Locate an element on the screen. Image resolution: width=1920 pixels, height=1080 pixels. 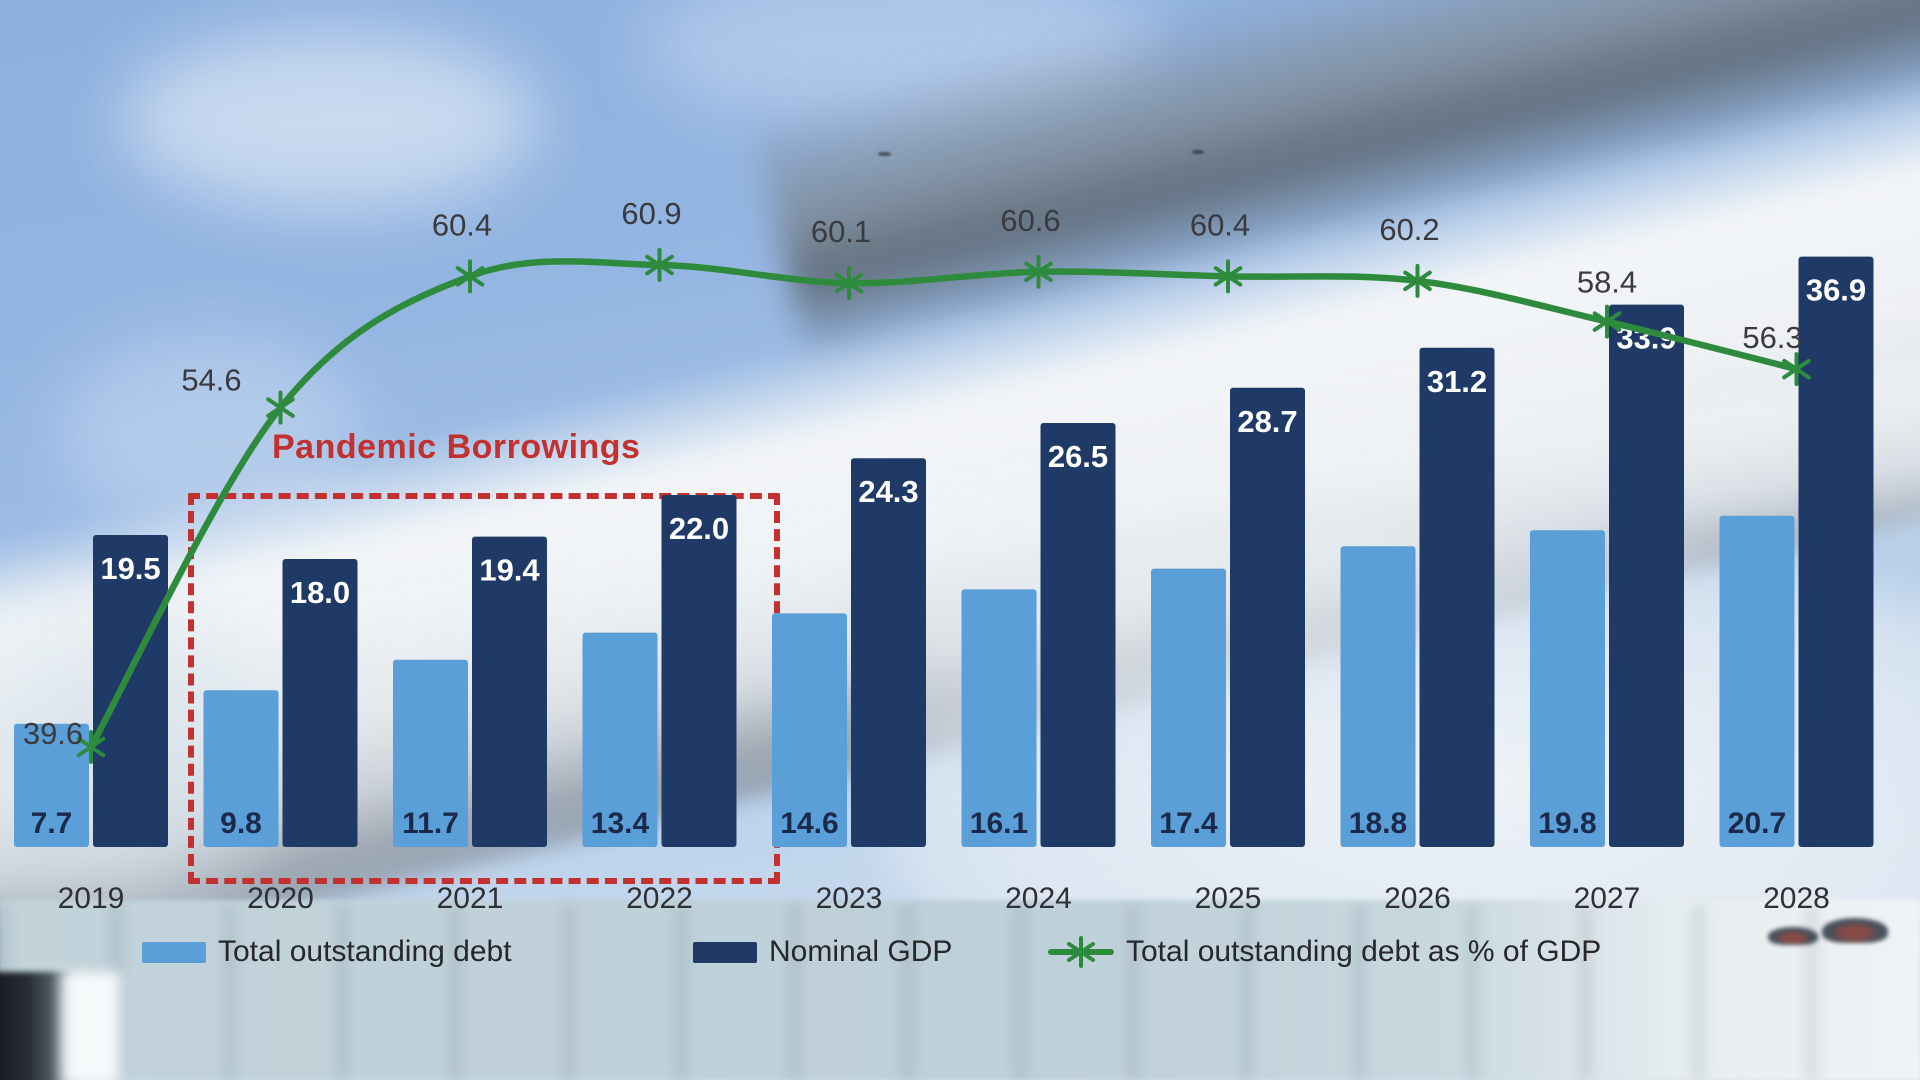
bar-debt-value-2025: 17.4 is located at coordinates (1188, 823).